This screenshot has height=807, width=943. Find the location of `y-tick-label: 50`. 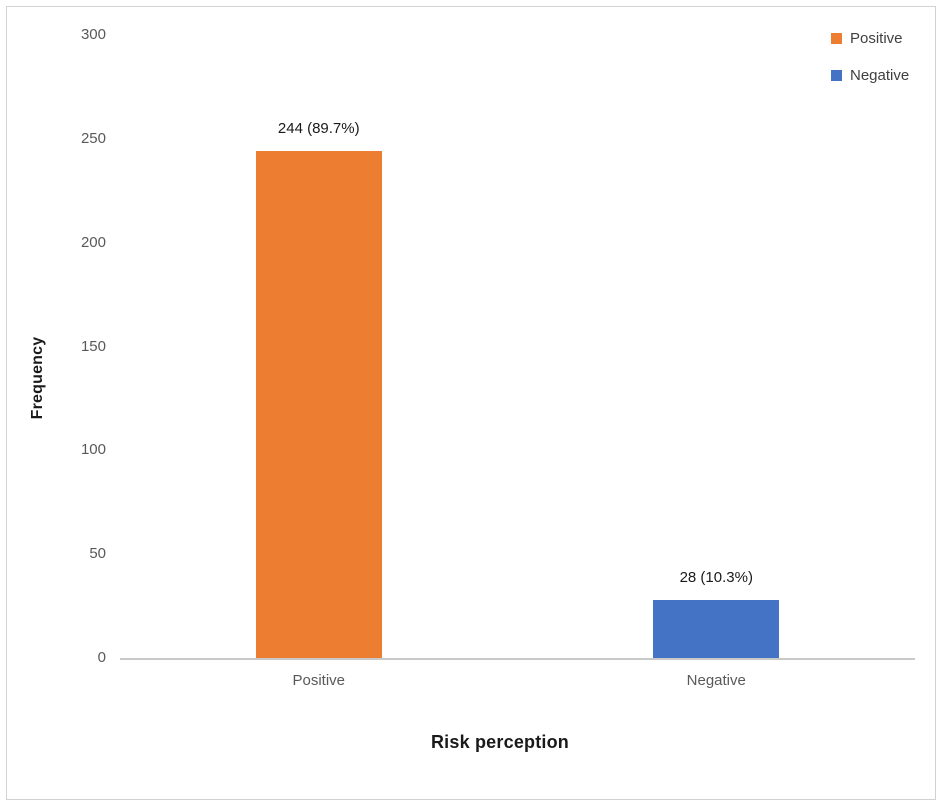

y-tick-label: 50 is located at coordinates (97, 554).